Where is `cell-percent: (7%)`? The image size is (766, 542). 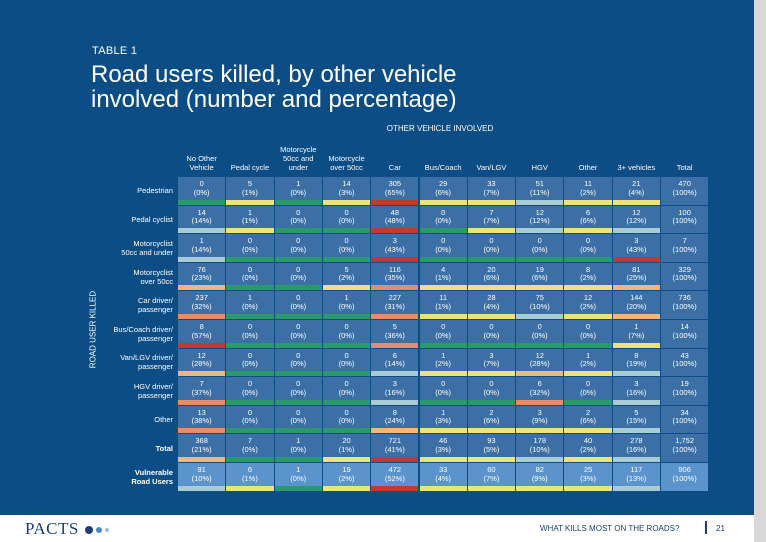 cell-percent: (7%) is located at coordinates (636, 335).